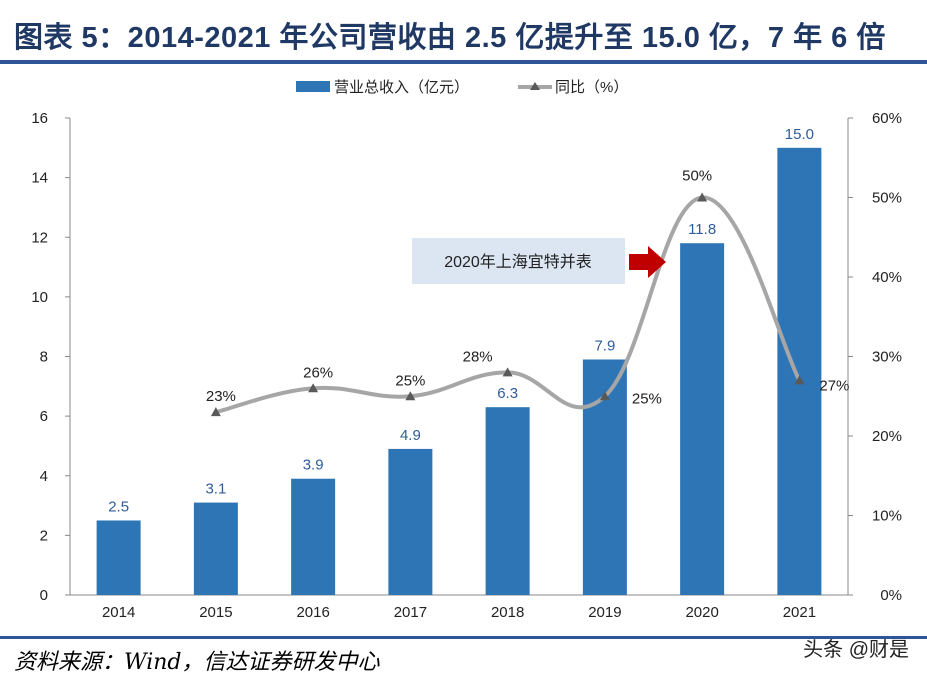 This screenshot has height=677, width=927. I want to click on bar-label: 7.9, so click(604, 345).